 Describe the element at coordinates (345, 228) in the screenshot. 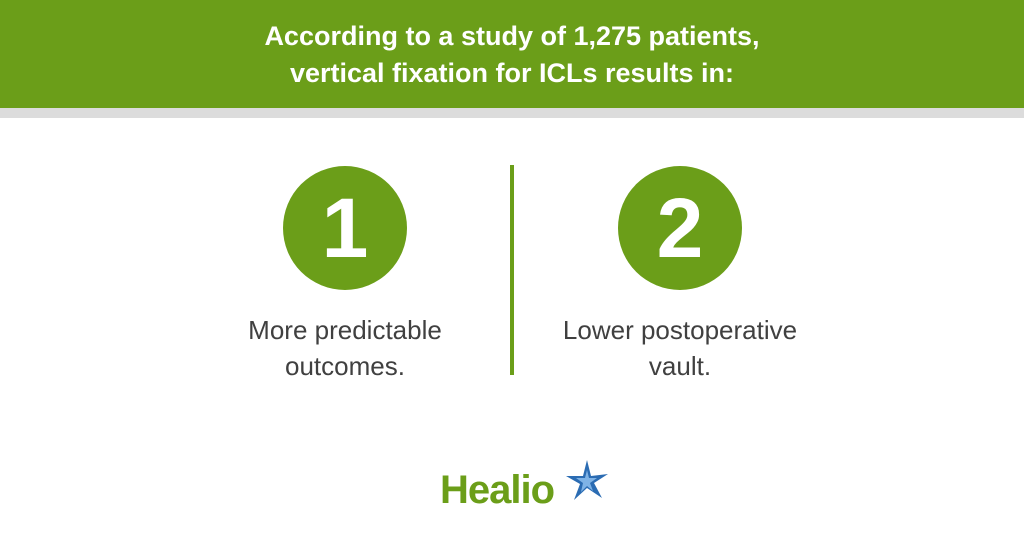

I see `number-circle: 1` at that location.